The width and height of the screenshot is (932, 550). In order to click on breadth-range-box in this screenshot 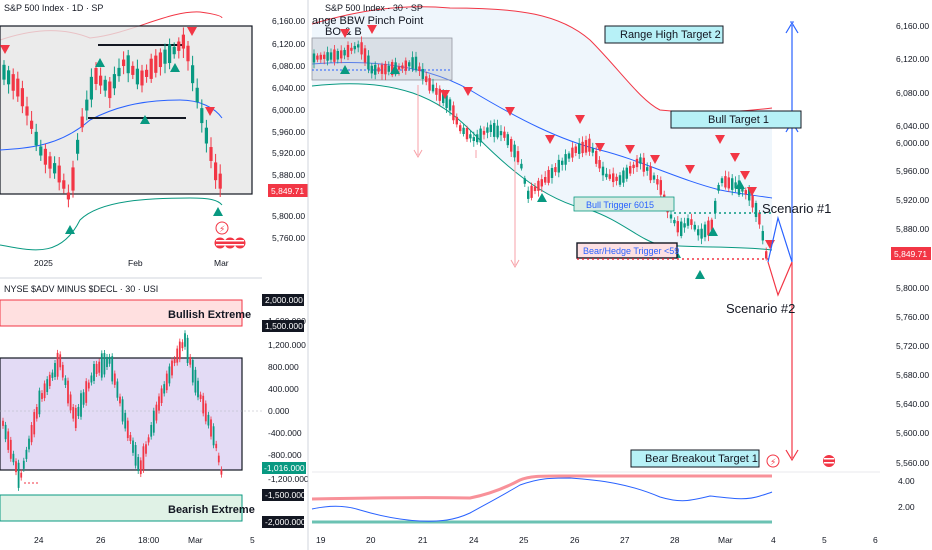, I will do `click(121, 414)`.